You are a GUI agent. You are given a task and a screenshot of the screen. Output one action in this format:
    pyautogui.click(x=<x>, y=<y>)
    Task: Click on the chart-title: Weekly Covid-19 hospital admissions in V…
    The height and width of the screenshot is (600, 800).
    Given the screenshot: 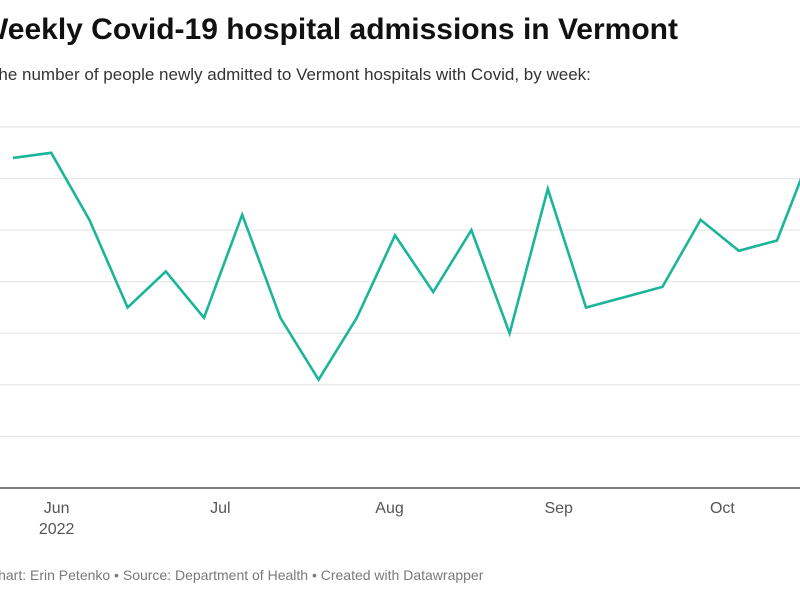 What is the action you would take?
    pyautogui.click(x=339, y=29)
    